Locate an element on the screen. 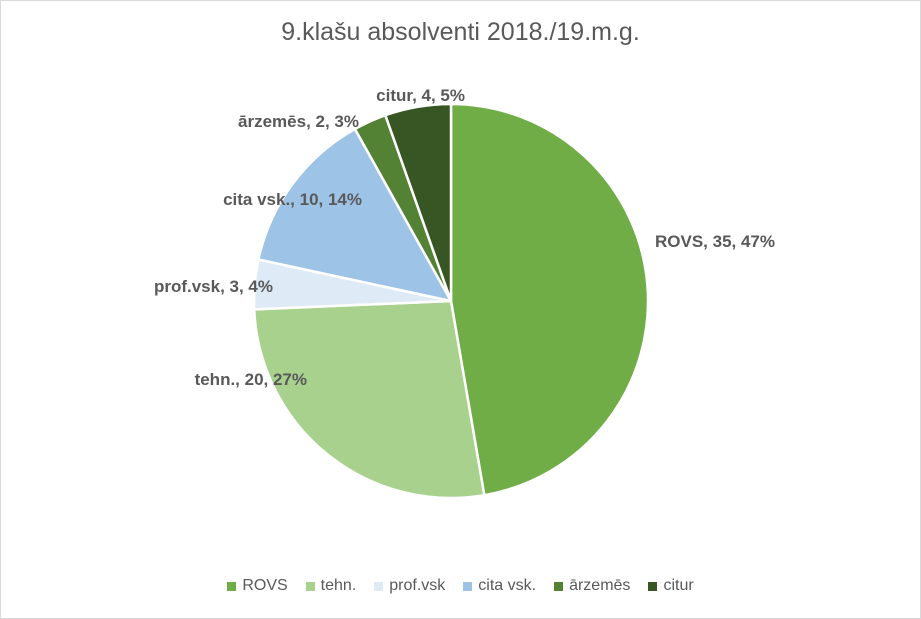 The image size is (921, 619). data-label-3: cita vsk., 10, 14% is located at coordinates (292, 199).